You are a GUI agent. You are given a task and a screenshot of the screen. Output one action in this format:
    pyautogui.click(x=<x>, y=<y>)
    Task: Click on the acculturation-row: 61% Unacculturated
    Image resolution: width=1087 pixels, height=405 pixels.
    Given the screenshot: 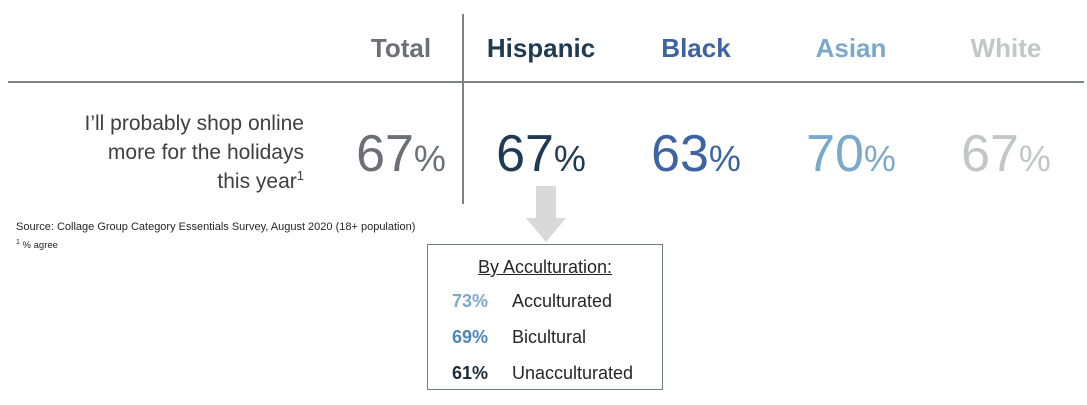 What is the action you would take?
    pyautogui.click(x=542, y=373)
    